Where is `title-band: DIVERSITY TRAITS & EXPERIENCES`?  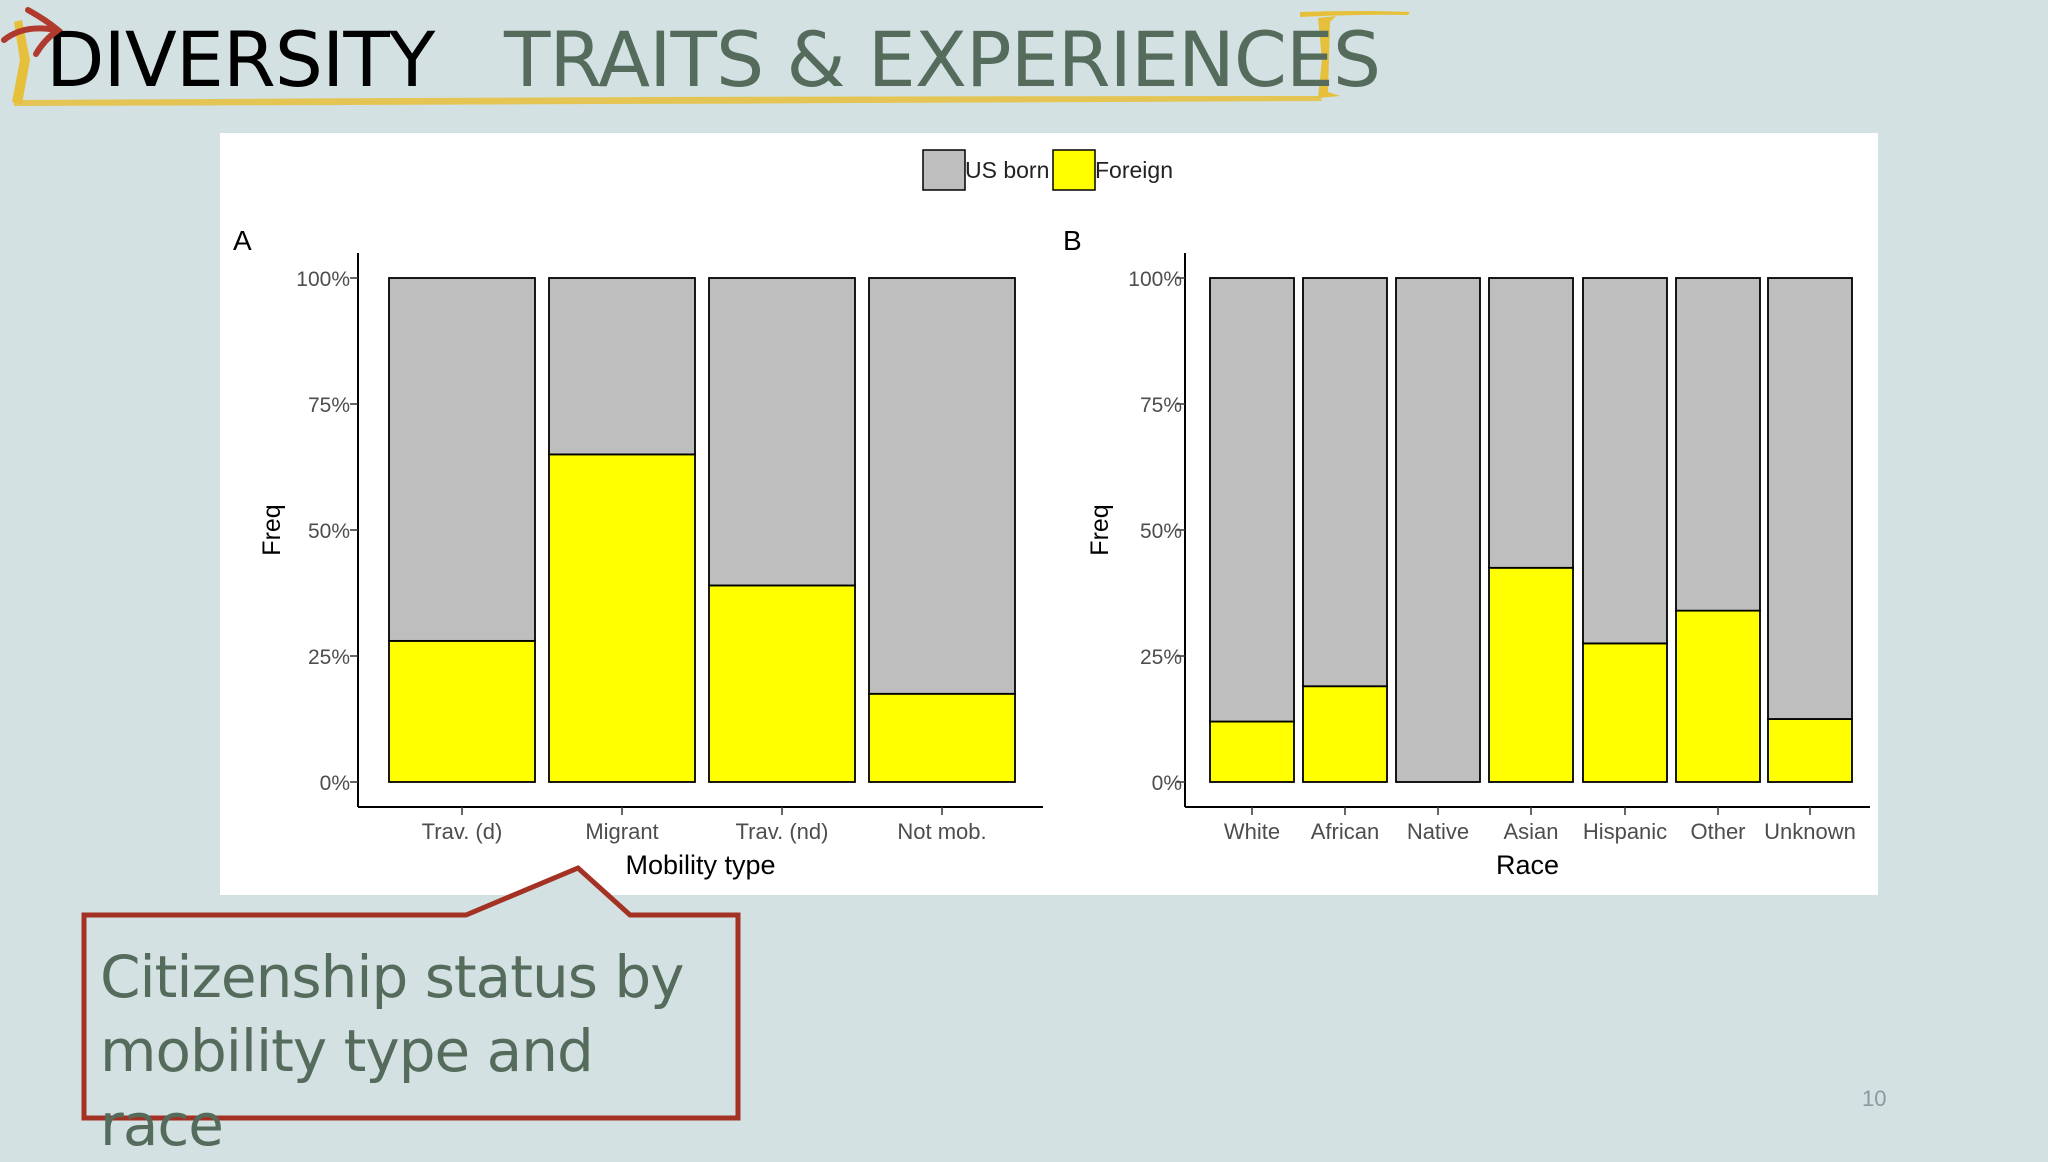
title-band: DIVERSITY TRAITS & EXPERIENCES is located at coordinates (710, 56).